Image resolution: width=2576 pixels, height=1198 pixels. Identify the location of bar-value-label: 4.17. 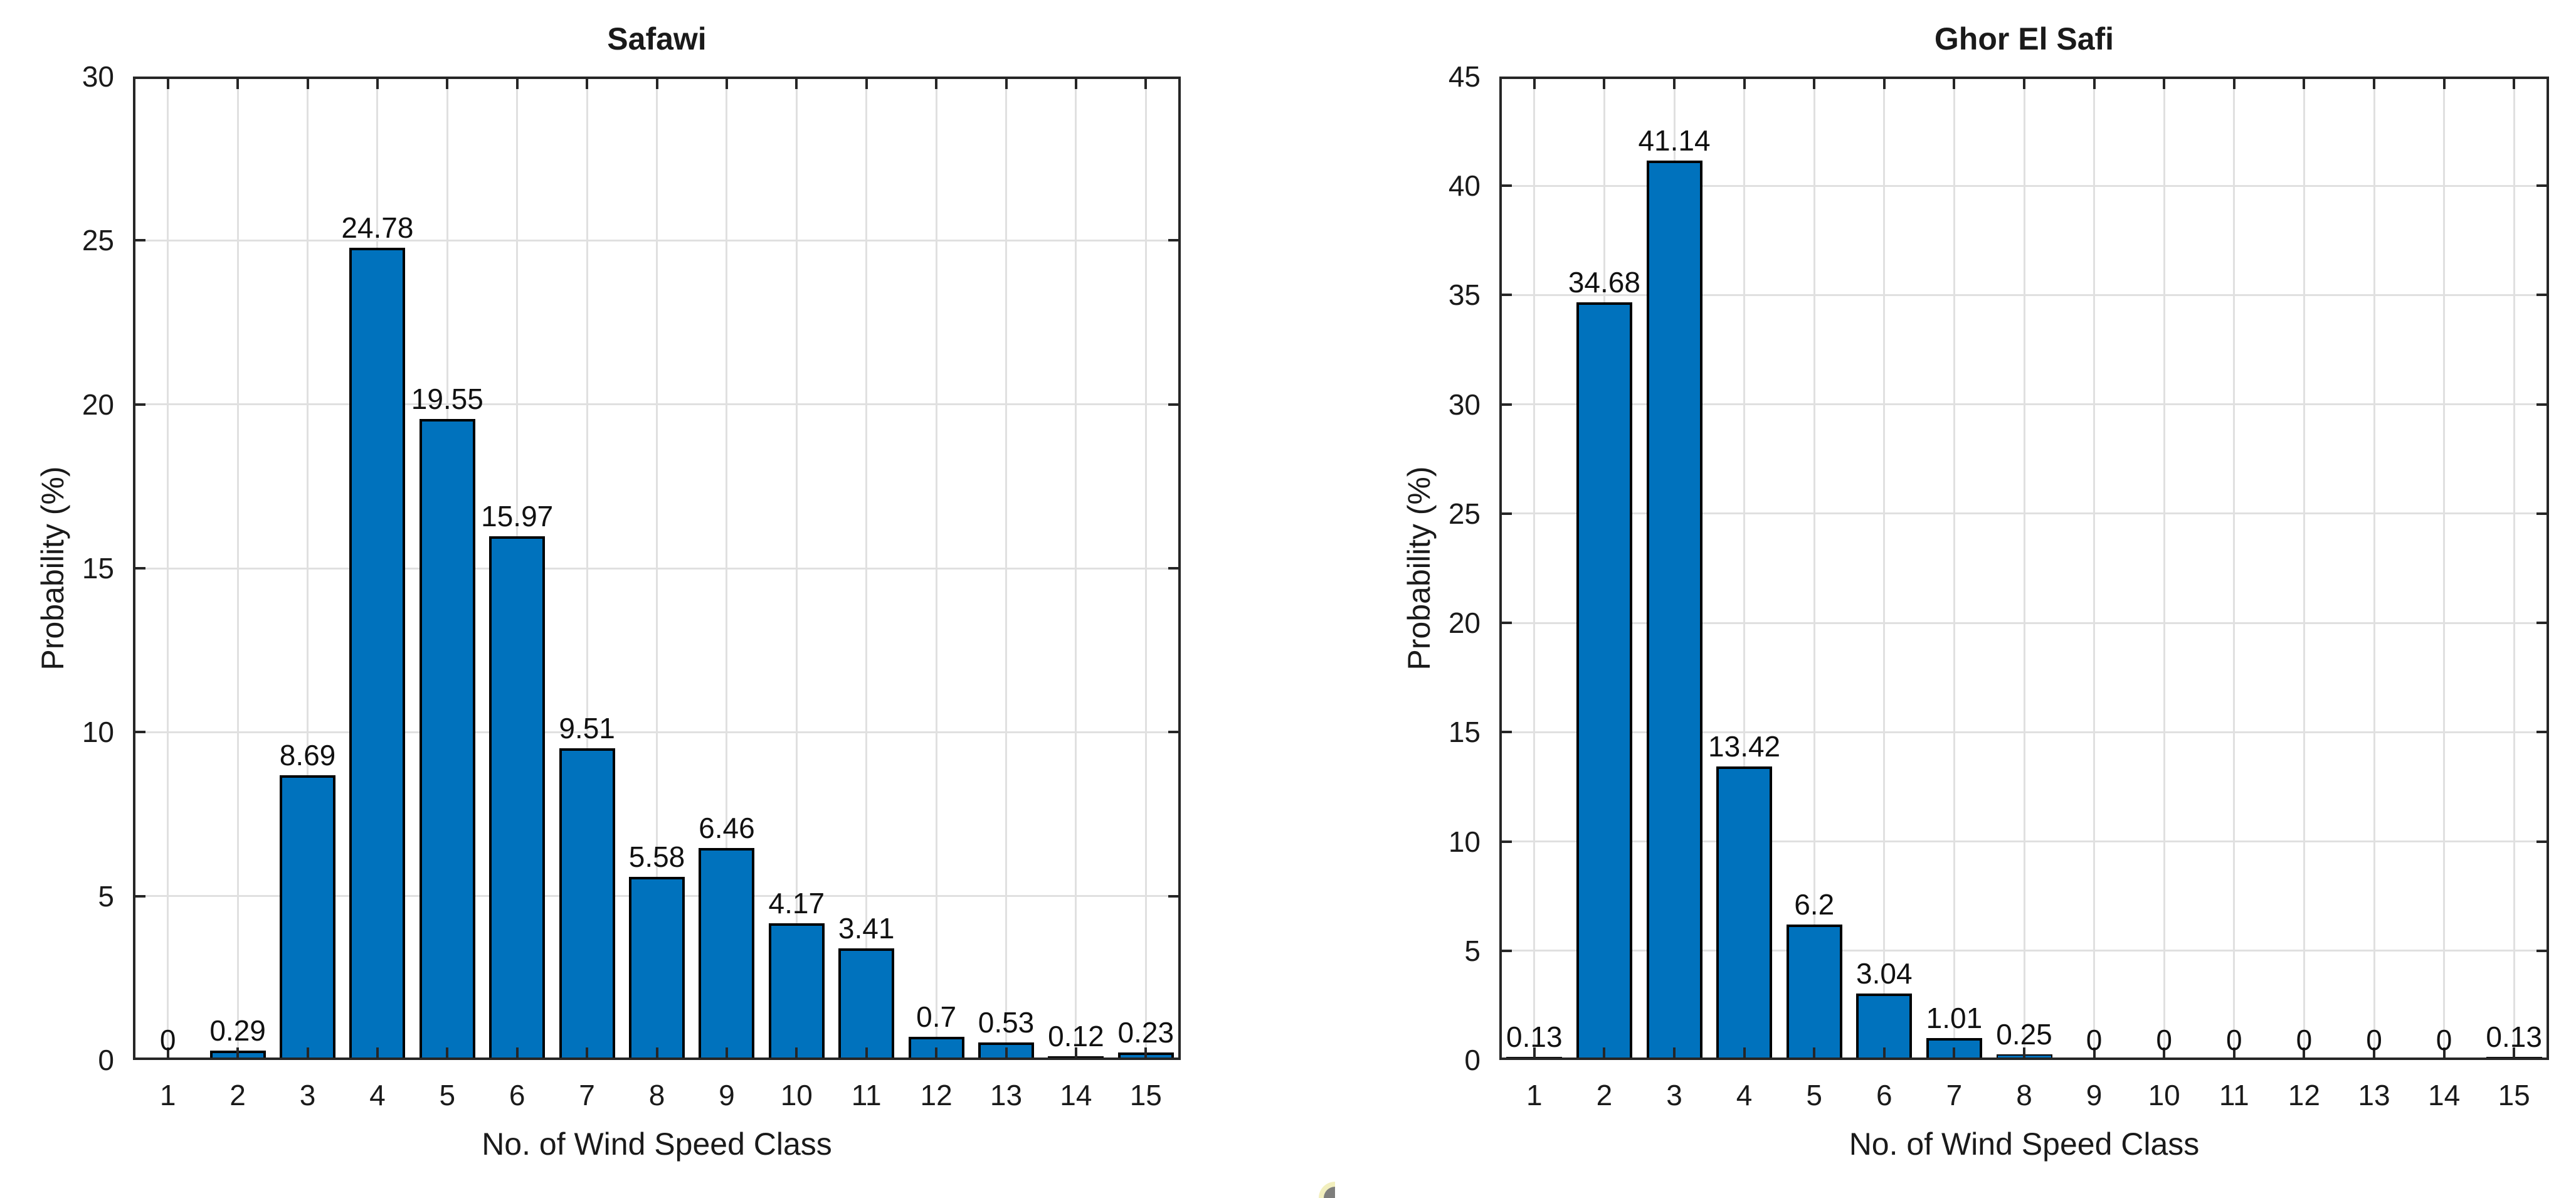
(796, 904).